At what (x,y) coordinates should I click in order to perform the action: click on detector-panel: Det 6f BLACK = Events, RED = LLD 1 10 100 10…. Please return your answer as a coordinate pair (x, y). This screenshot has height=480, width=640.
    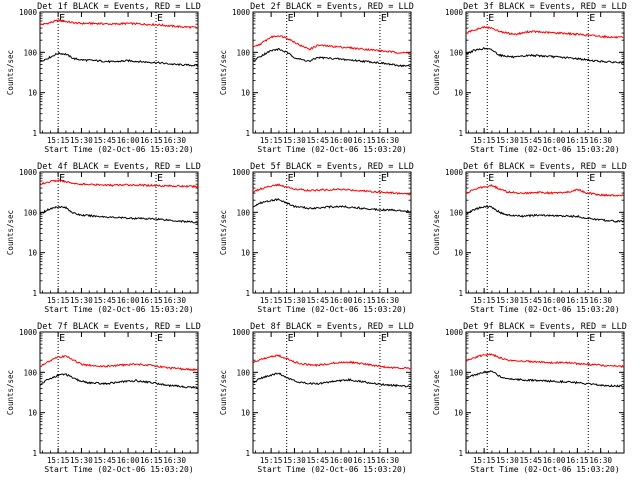
    Looking at the image, I should click on (529, 238).